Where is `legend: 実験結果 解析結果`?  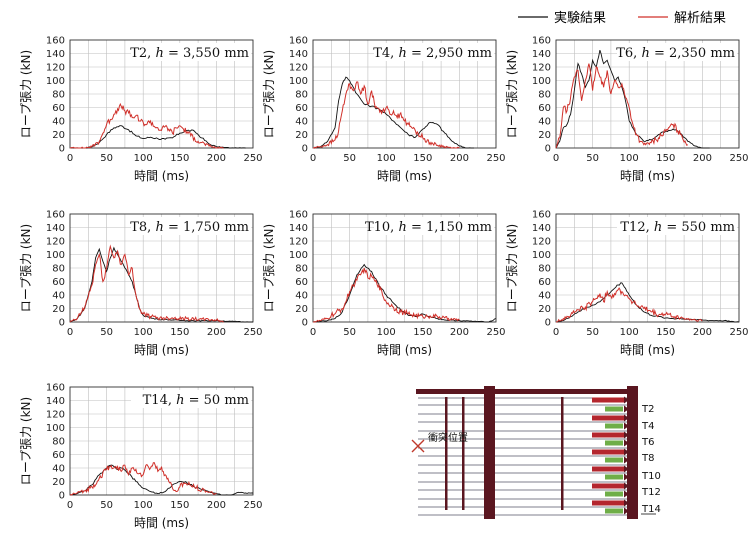
legend: 実験結果 解析結果 is located at coordinates (622, 18).